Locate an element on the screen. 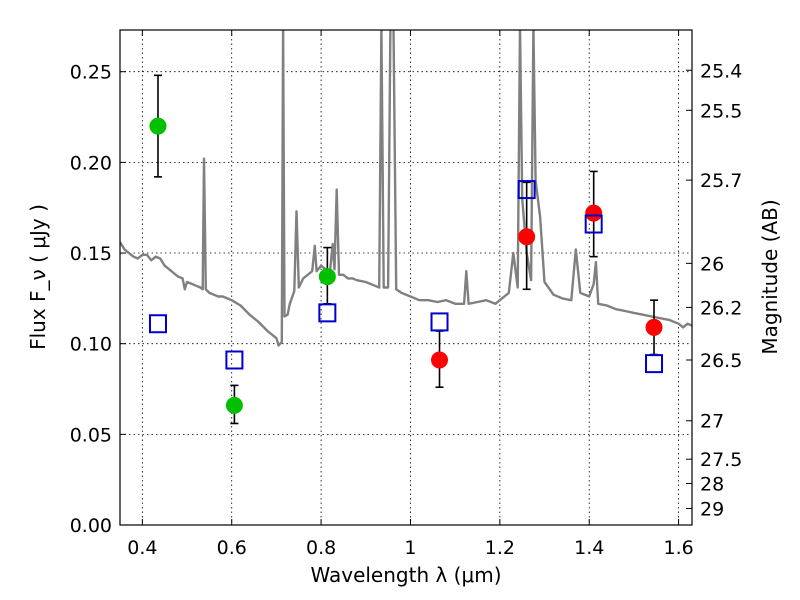  y-tick-label: 0.10 is located at coordinates (91, 345).